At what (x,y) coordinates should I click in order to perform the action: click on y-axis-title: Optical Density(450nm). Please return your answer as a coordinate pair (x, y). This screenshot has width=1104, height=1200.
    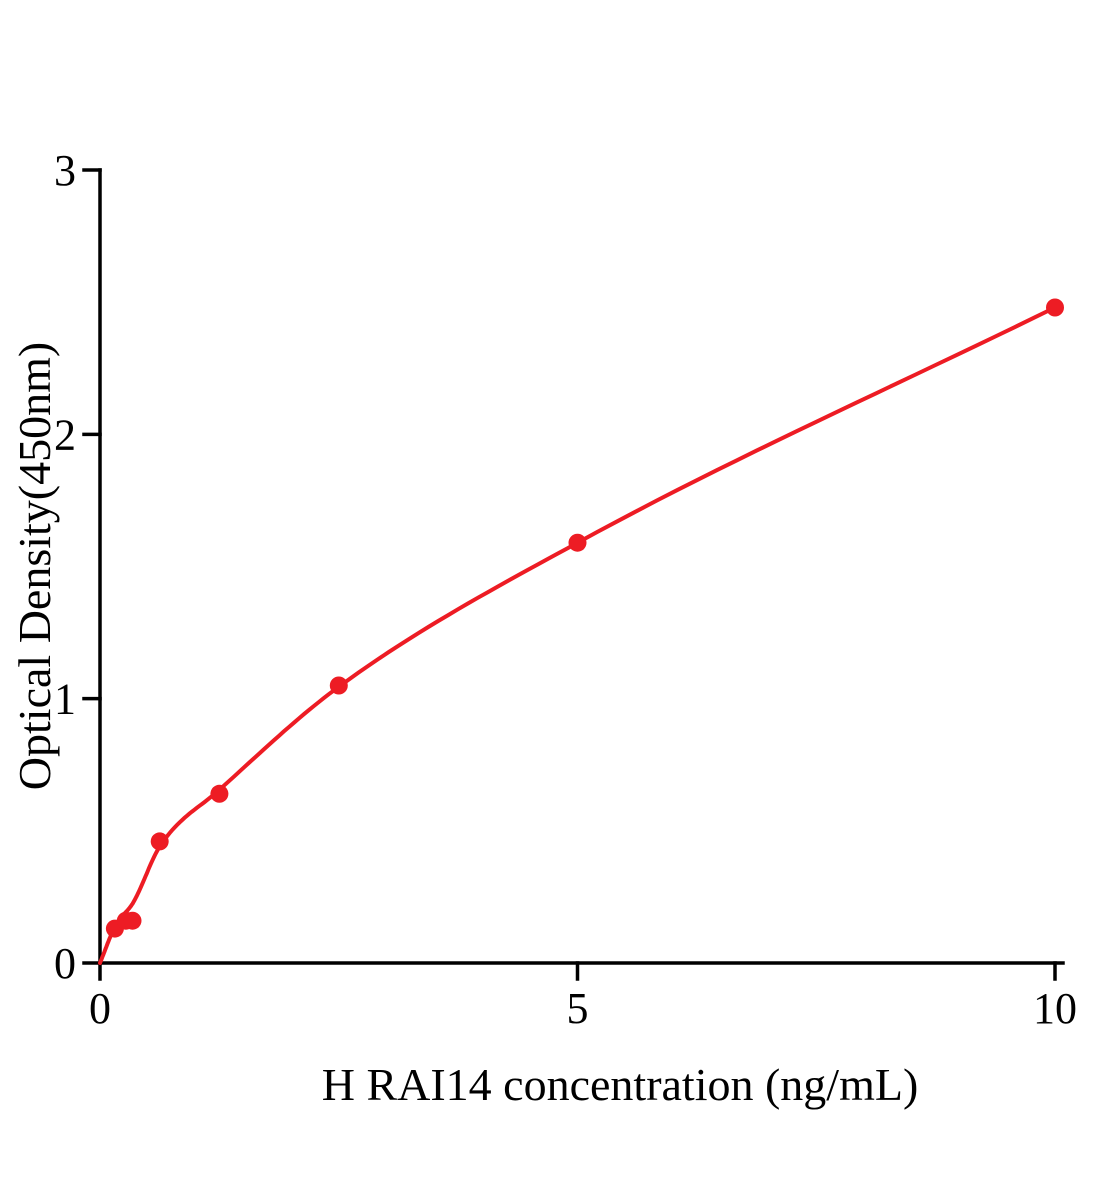
    Looking at the image, I should click on (34, 566).